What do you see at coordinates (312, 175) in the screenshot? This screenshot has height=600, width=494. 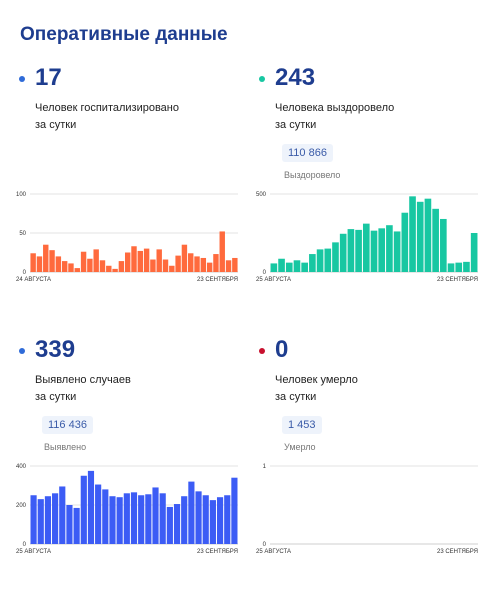 I see `recovered-total-label: Выздоровело` at bounding box center [312, 175].